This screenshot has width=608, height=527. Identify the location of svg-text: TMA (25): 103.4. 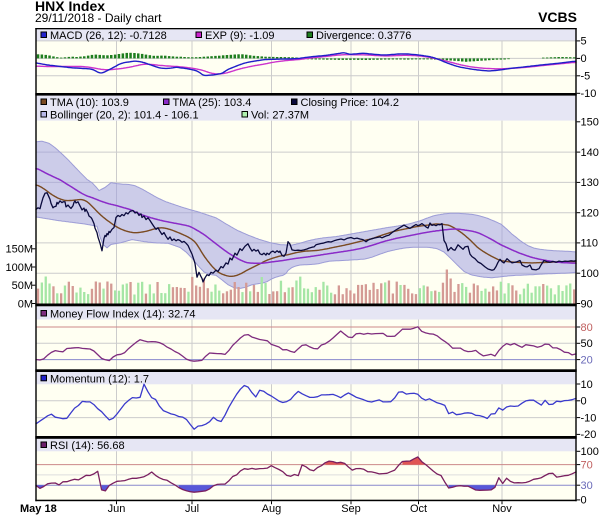
(212, 103).